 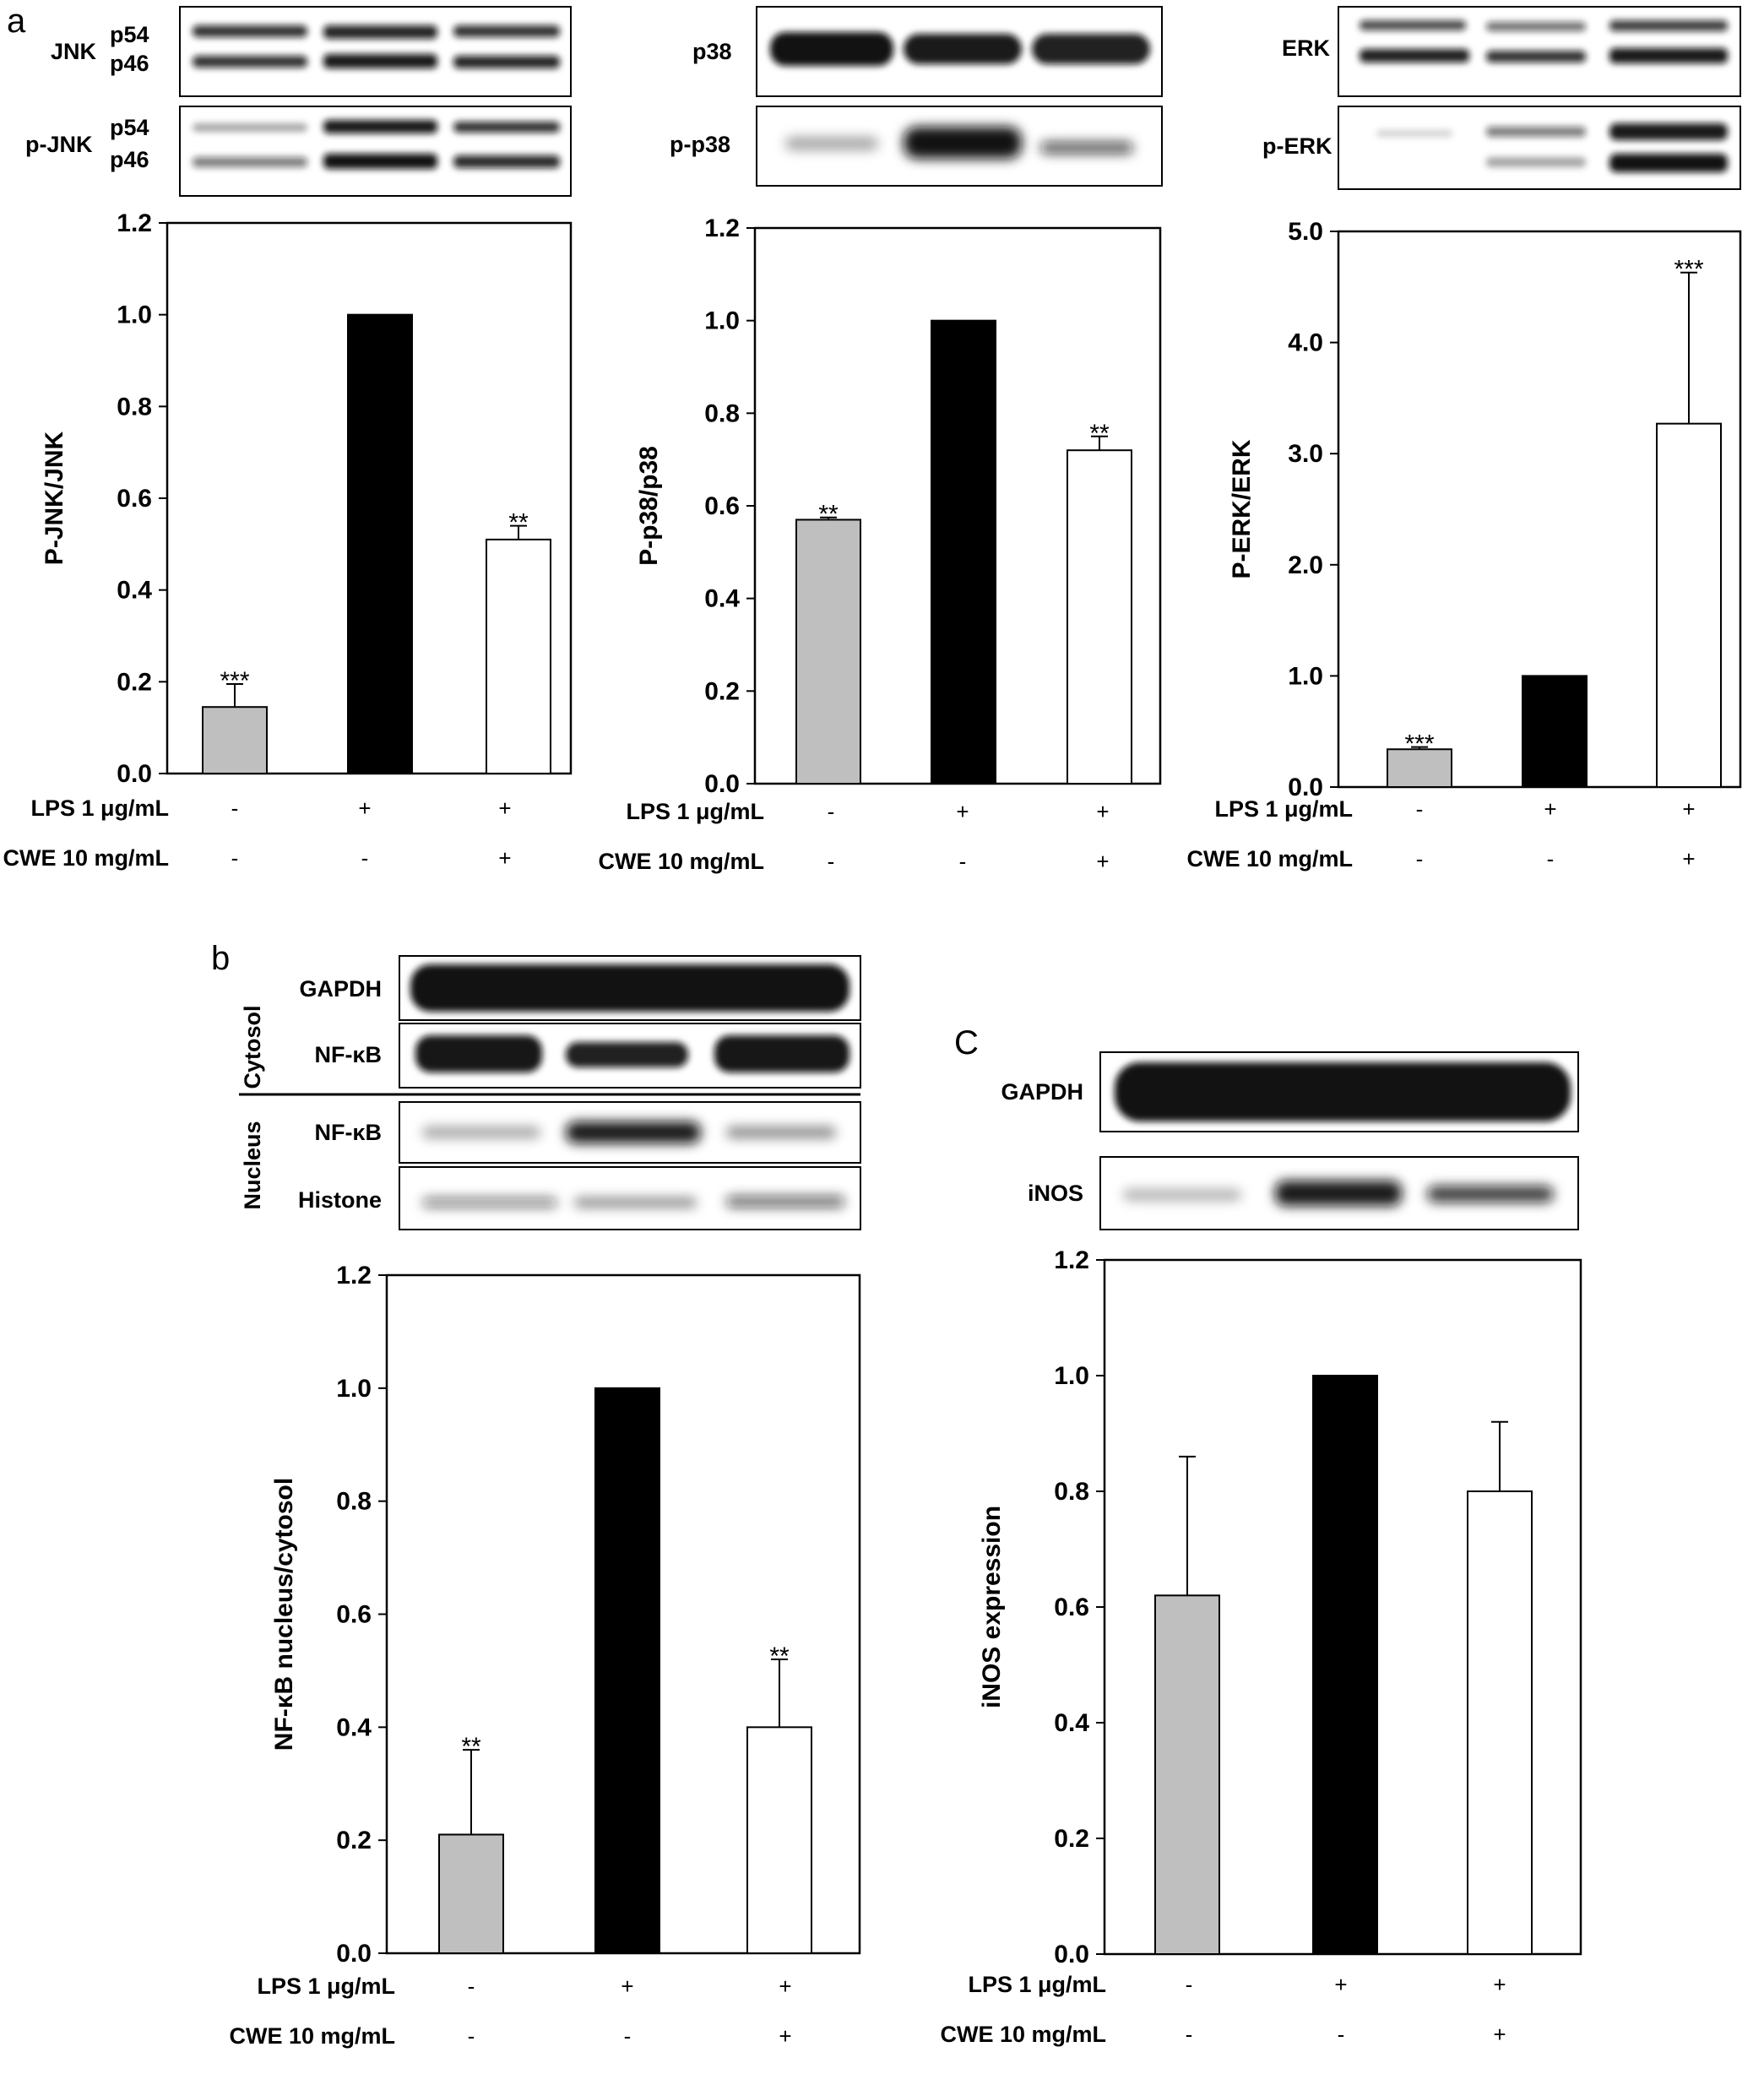 What do you see at coordinates (1305, 343) in the screenshot?
I see `chart3-ytick-label: 4.0` at bounding box center [1305, 343].